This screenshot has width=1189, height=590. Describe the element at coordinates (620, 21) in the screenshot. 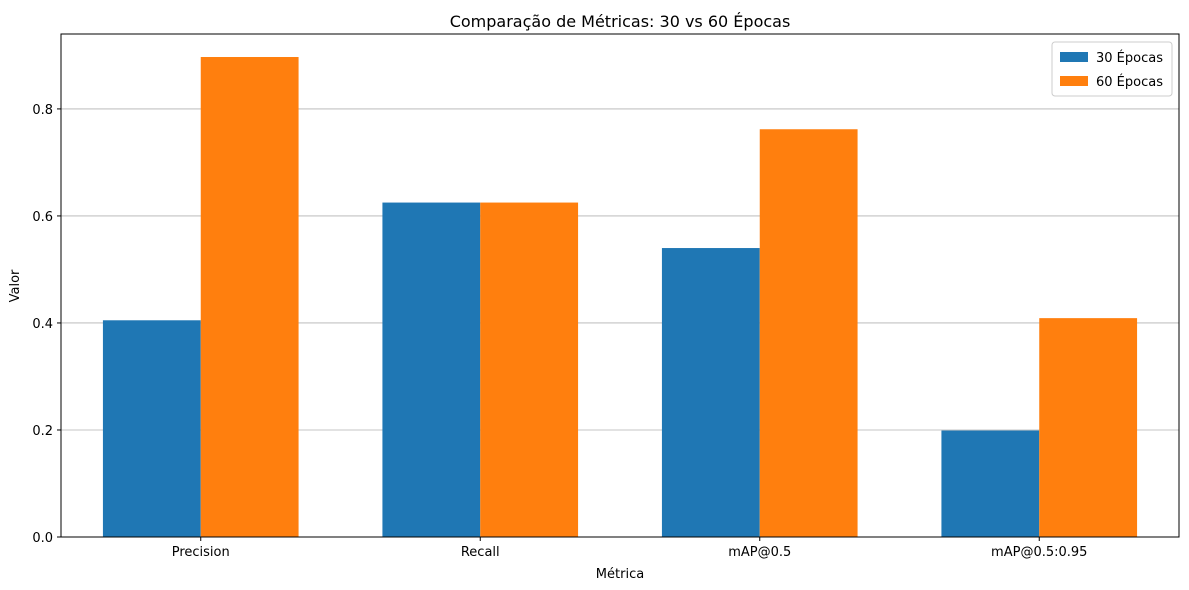

I see `chart-title: Comparação de Métricas: 30 vs 60 Épocas` at that location.